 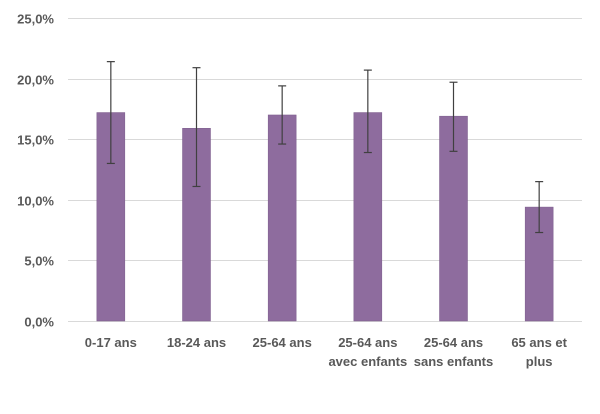 I want to click on y-axis-tick-labels: 0,0% 5,0% 10,0% 15,0% 20,0% 25,0%, so click(x=35, y=171).